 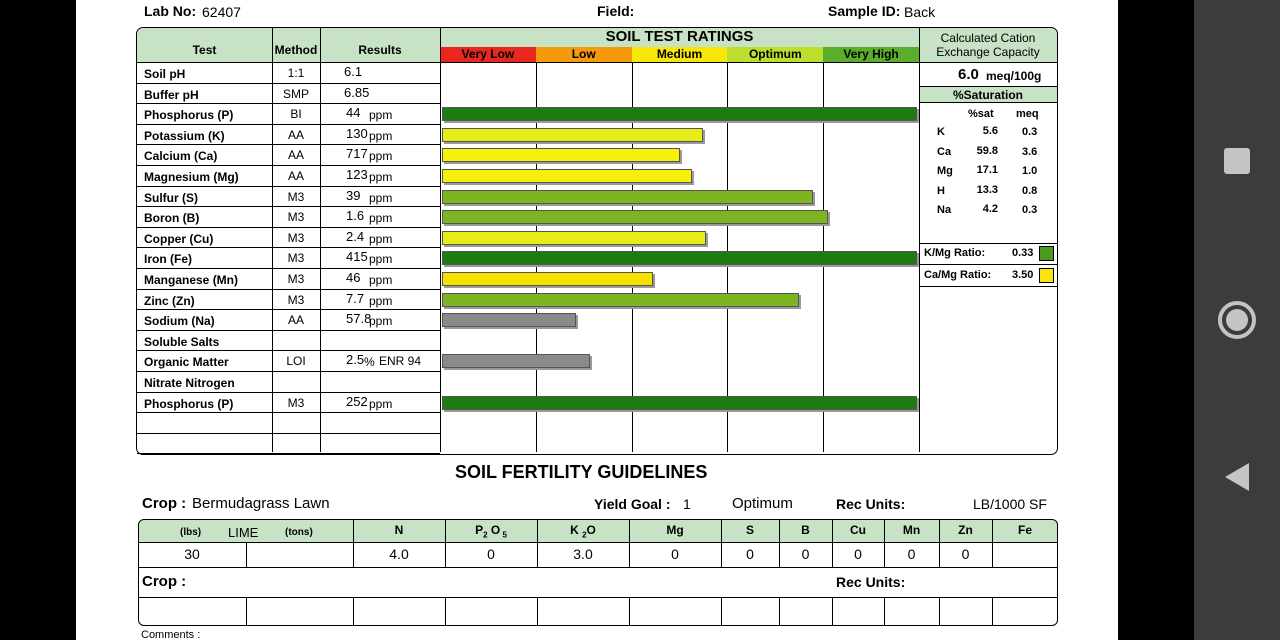 What do you see at coordinates (357, 256) in the screenshot?
I see `test-value: 415` at bounding box center [357, 256].